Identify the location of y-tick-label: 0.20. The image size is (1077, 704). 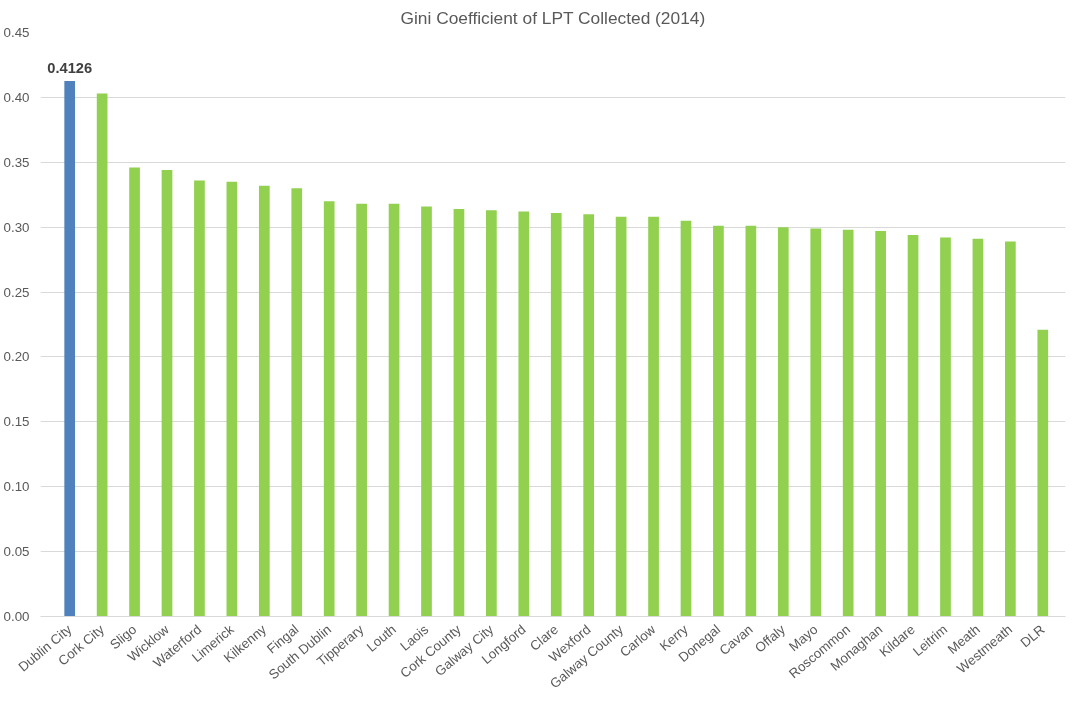
(16, 357).